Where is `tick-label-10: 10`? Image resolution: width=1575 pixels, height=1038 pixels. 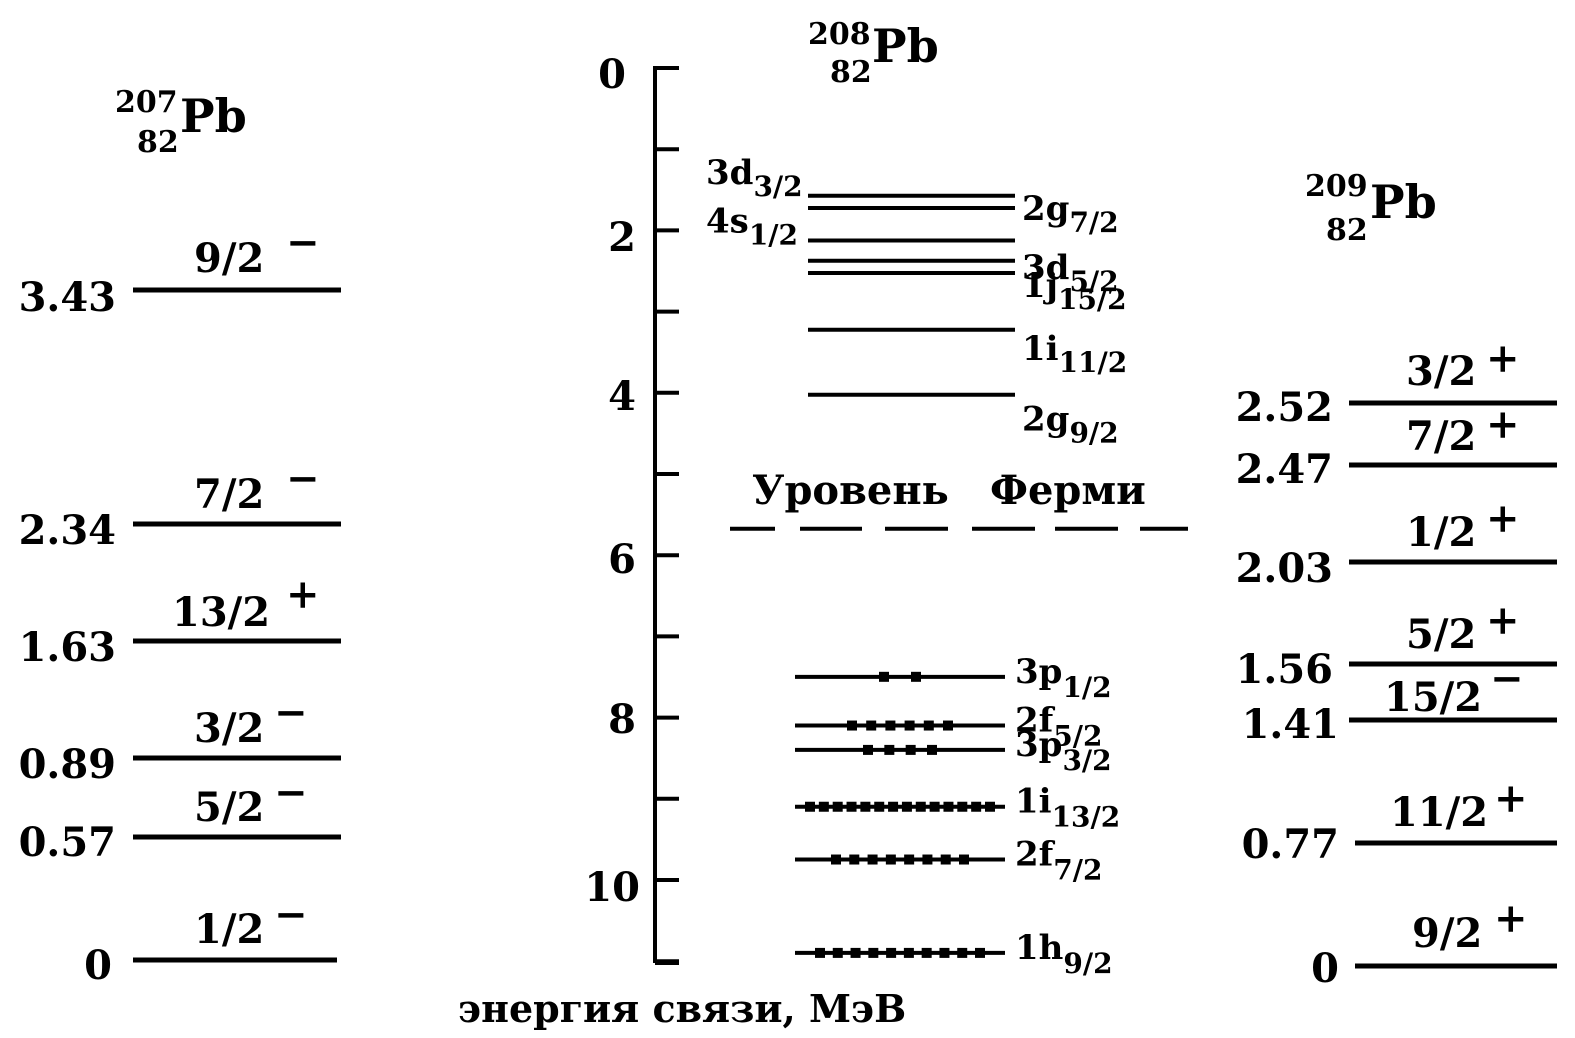
tick-label-10: 10 is located at coordinates (612, 887).